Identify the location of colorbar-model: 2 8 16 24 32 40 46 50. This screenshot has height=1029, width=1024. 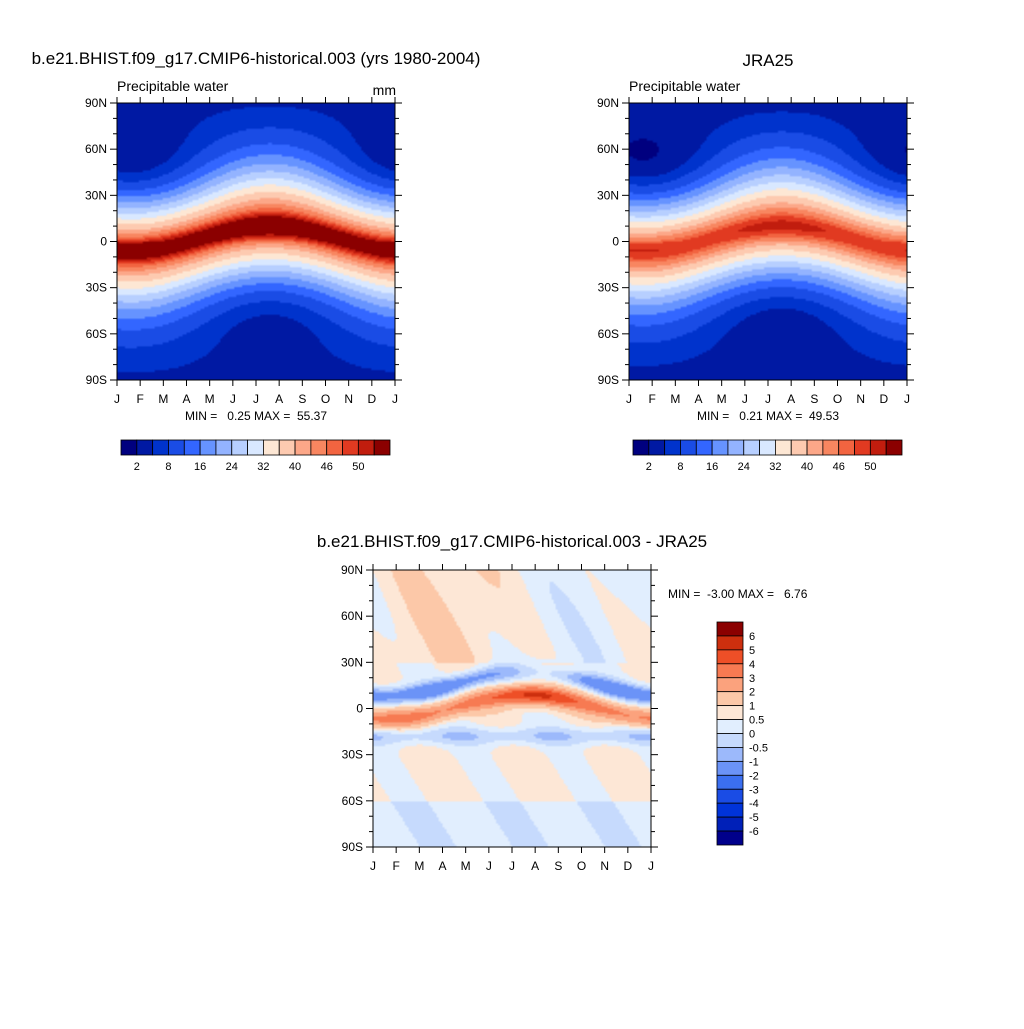
(255, 456).